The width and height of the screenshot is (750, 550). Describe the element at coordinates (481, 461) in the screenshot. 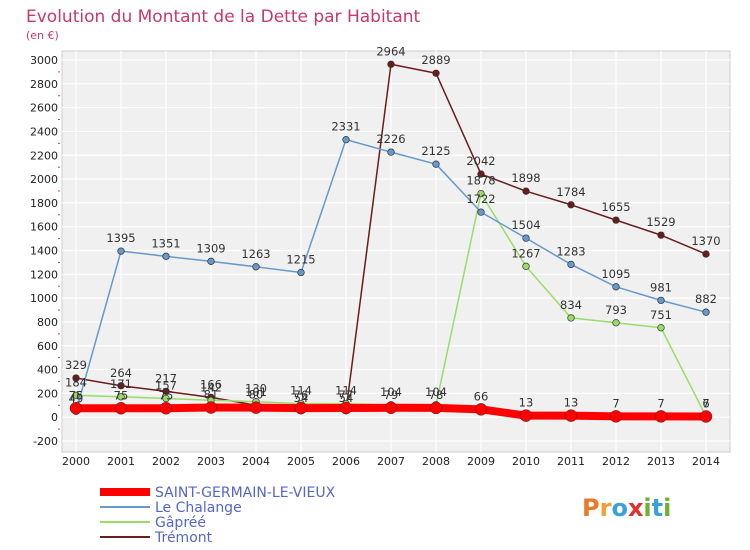

I see `x-tick-label: 2009` at that location.